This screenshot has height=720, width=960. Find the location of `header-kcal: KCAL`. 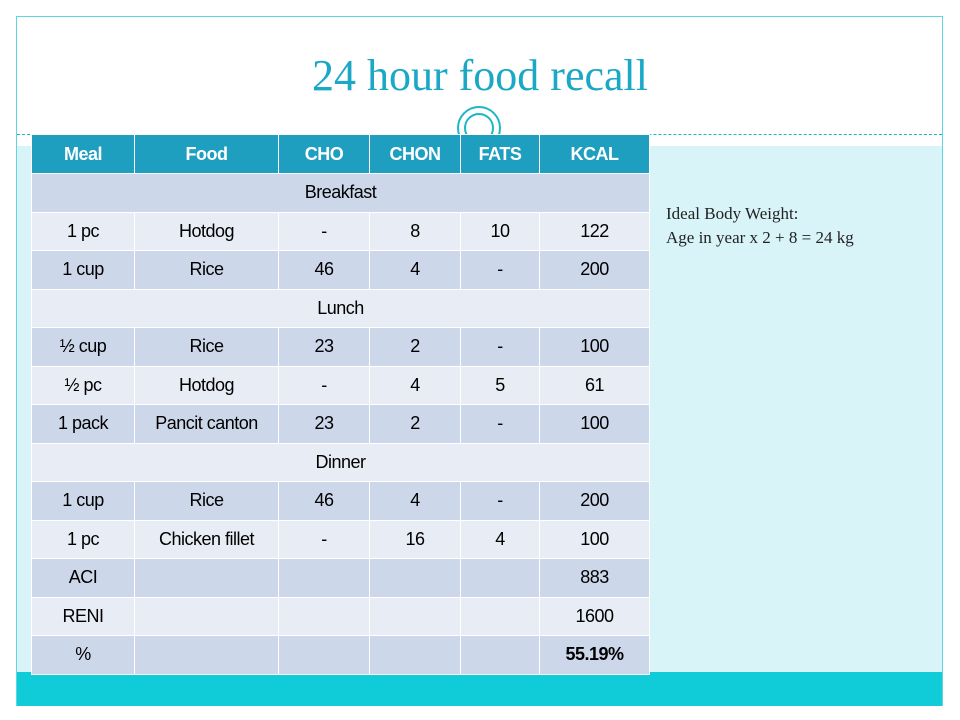

header-kcal: KCAL is located at coordinates (594, 154).